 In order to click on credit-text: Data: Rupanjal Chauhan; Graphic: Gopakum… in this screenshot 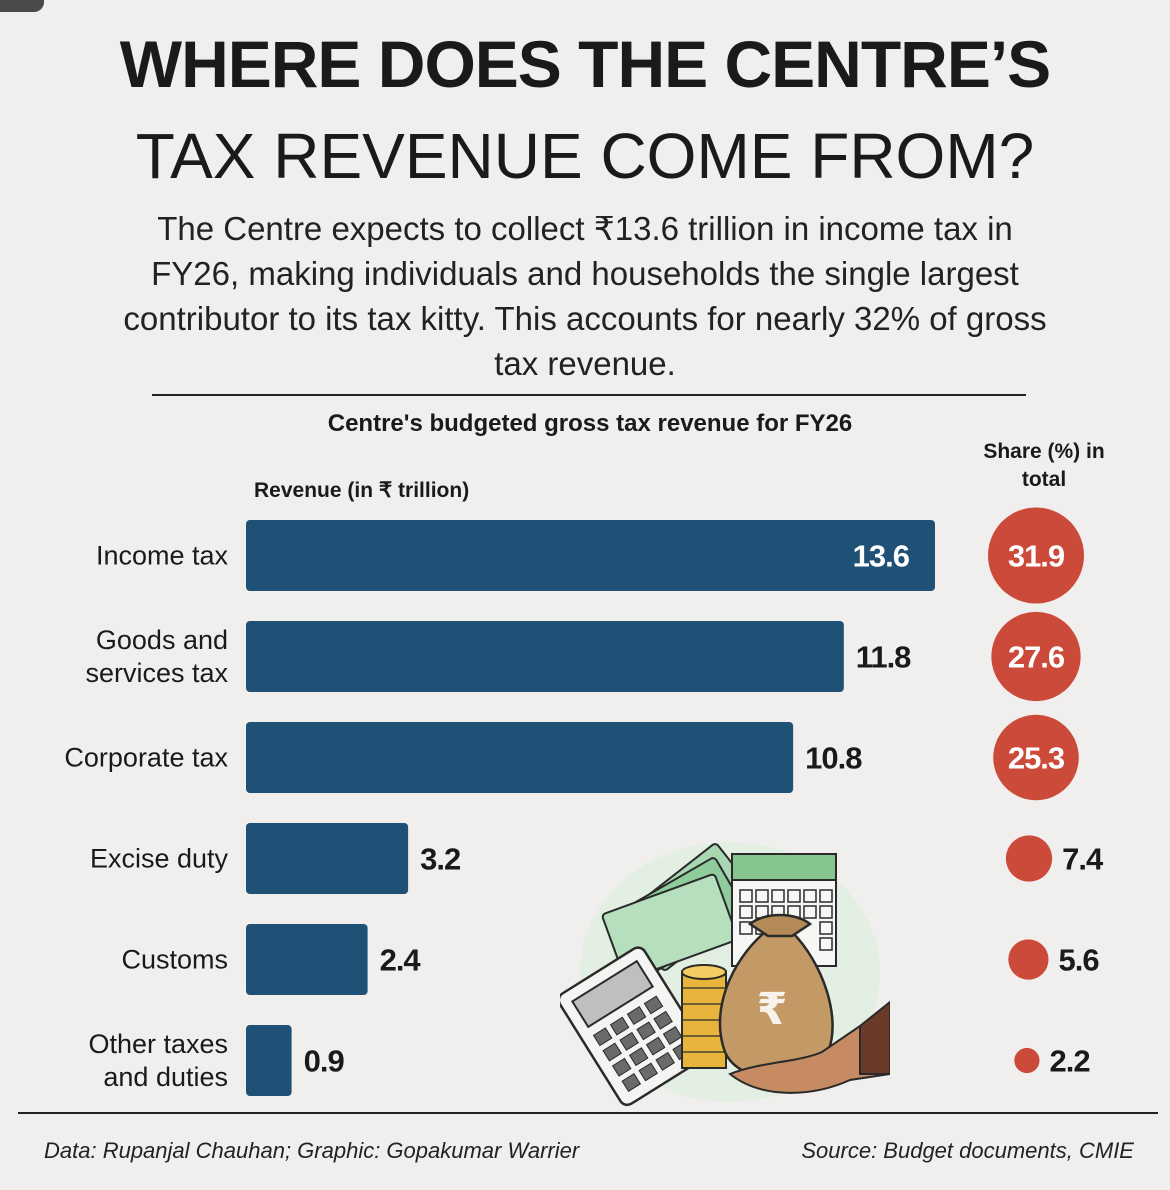, I will do `click(312, 1150)`.